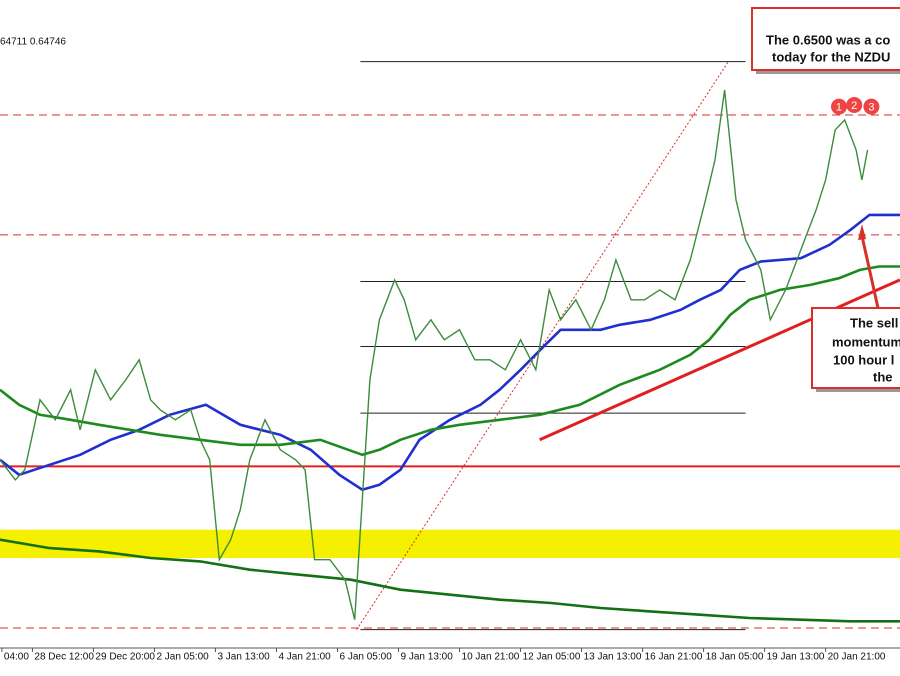  What do you see at coordinates (491, 657) in the screenshot?
I see `x-tick-label: 10 Jan 21:00` at bounding box center [491, 657].